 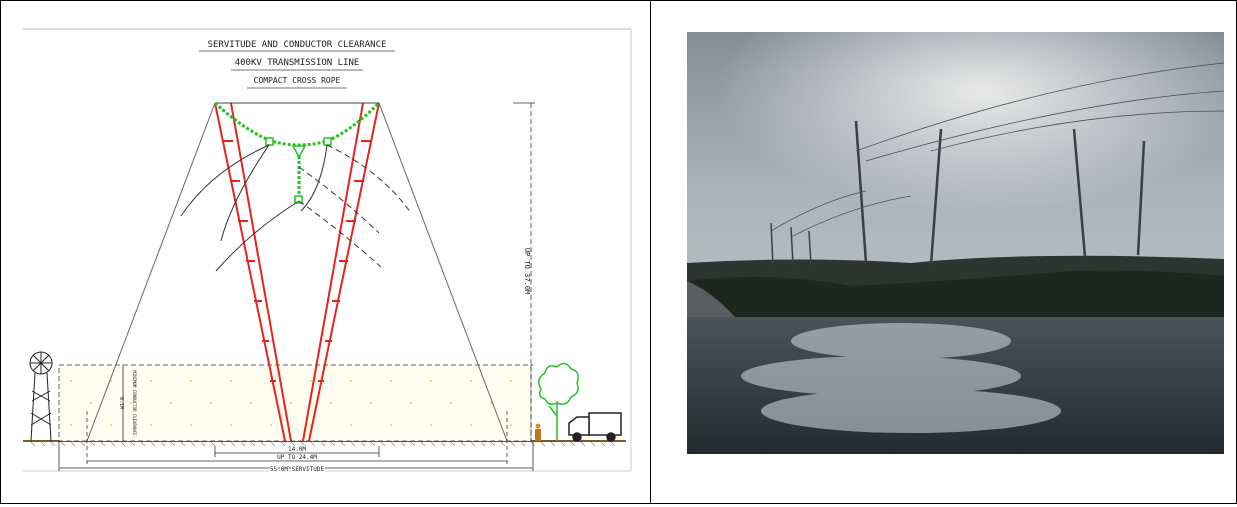 I want to click on windmill-icon, so click(x=41, y=396).